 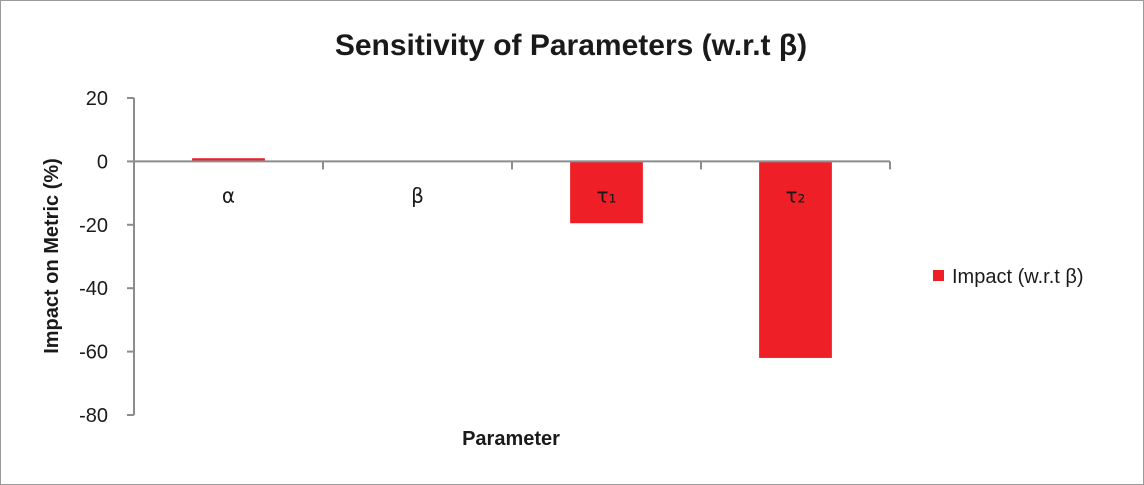 I want to click on category-label: τ₂, so click(x=795, y=195).